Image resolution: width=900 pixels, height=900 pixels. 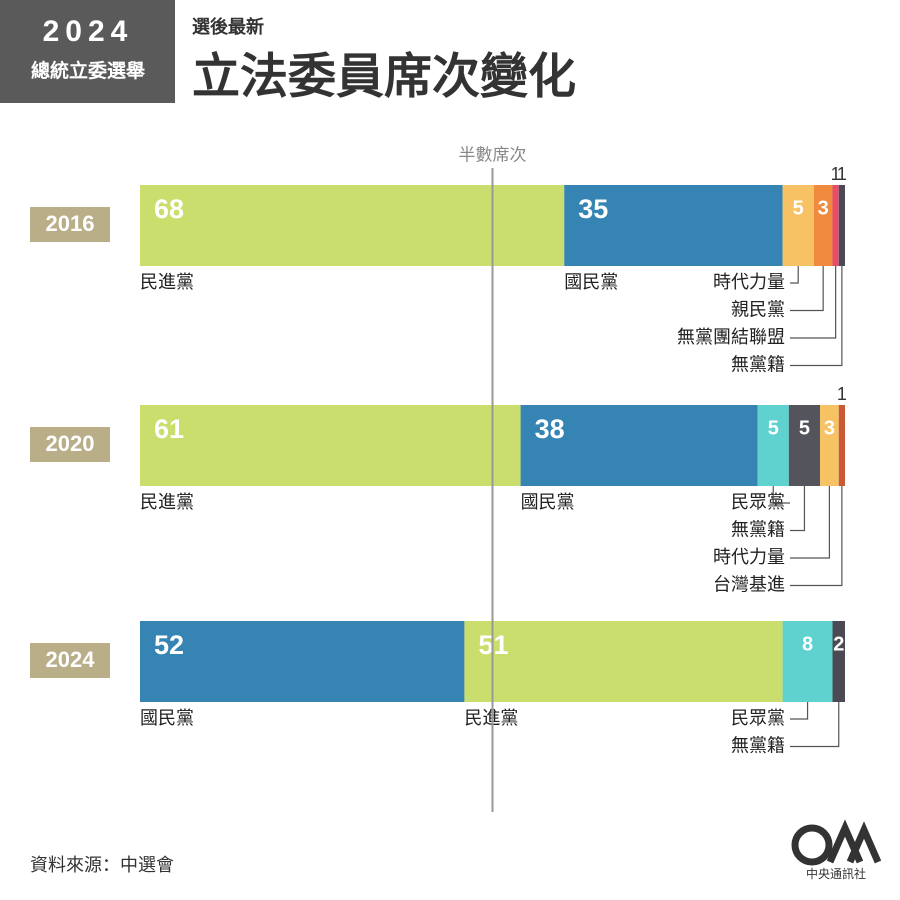 What do you see at coordinates (758, 309) in the screenshot?
I see `party-label: 親民黨` at bounding box center [758, 309].